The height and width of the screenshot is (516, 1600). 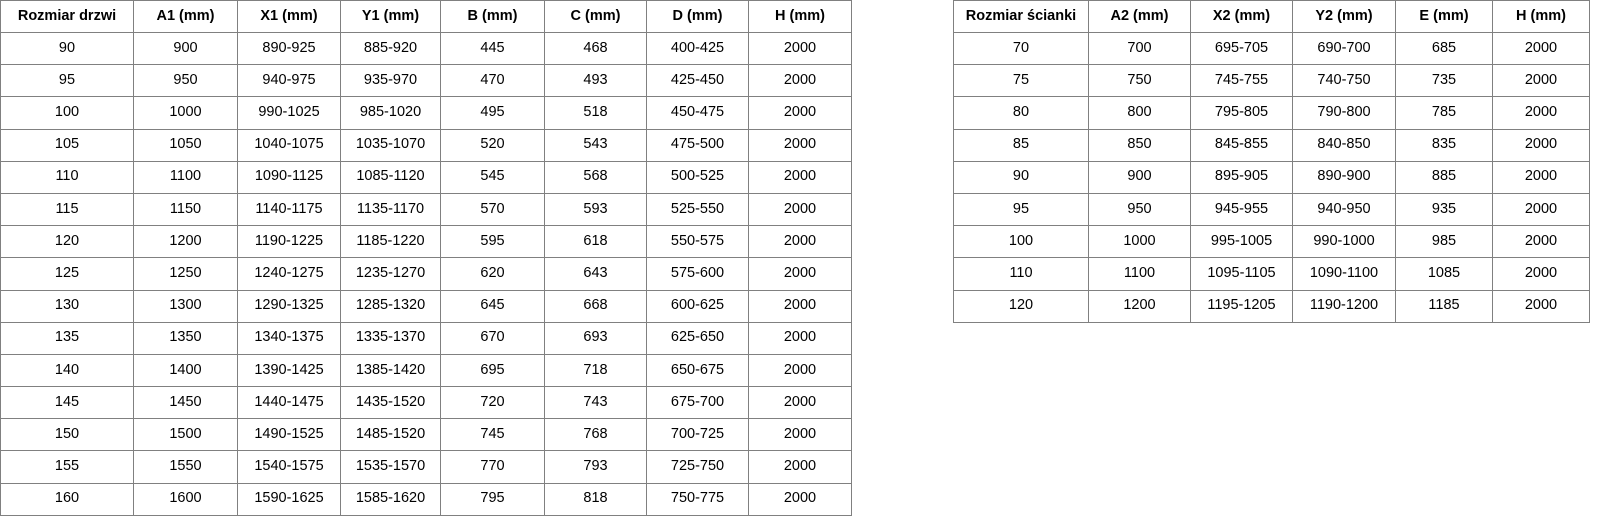 I want to click on cell-y2: 690-700, so click(x=1344, y=48).